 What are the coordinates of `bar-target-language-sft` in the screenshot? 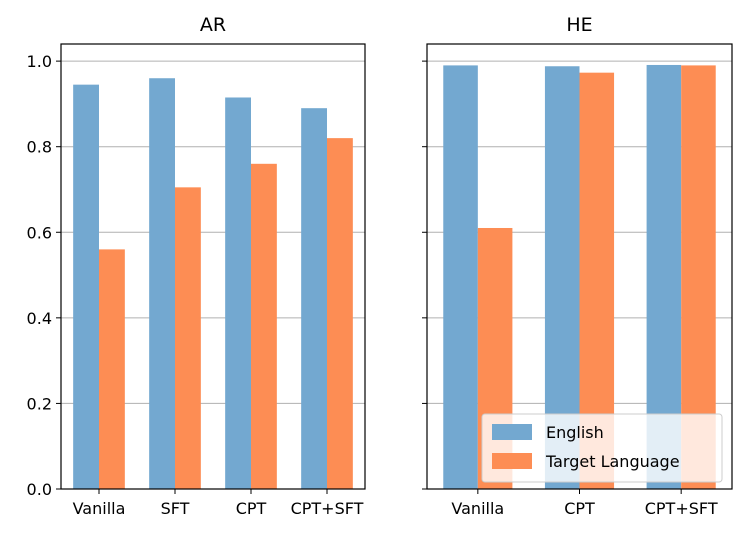 It's located at (188, 338).